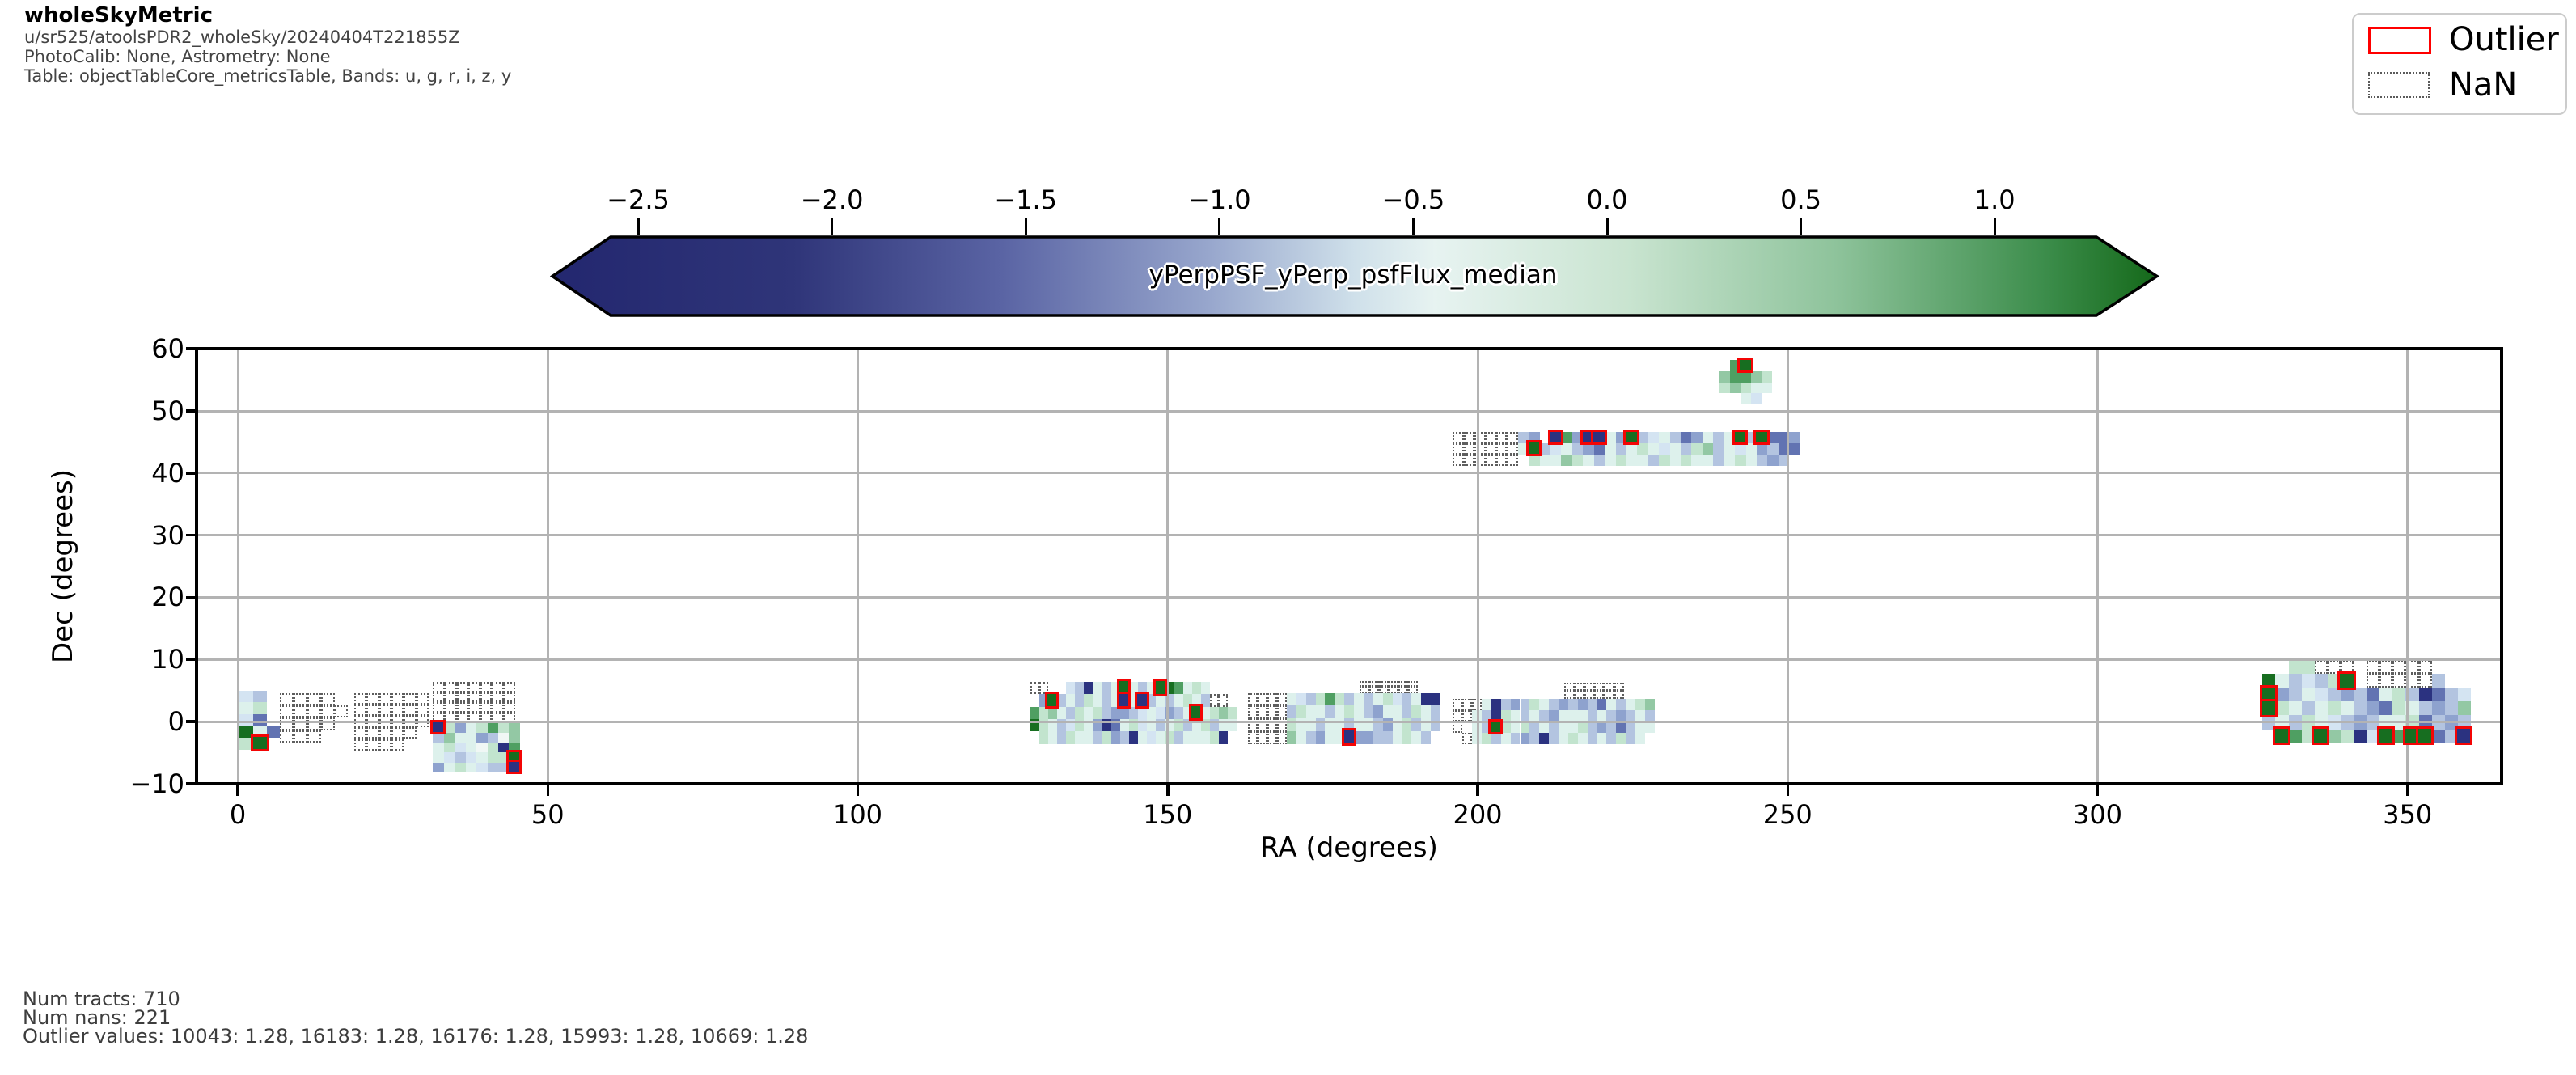  What do you see at coordinates (168, 535) in the screenshot?
I see `y-tick-label: 30` at bounding box center [168, 535].